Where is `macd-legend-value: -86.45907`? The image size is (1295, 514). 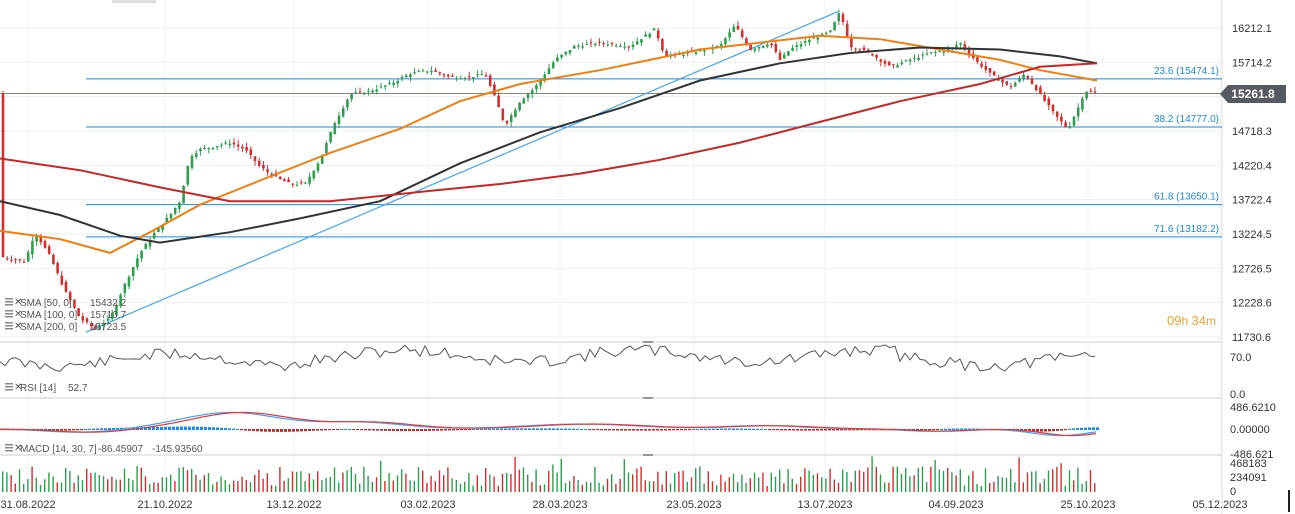
macd-legend-value: -86.45907 is located at coordinates (120, 449).